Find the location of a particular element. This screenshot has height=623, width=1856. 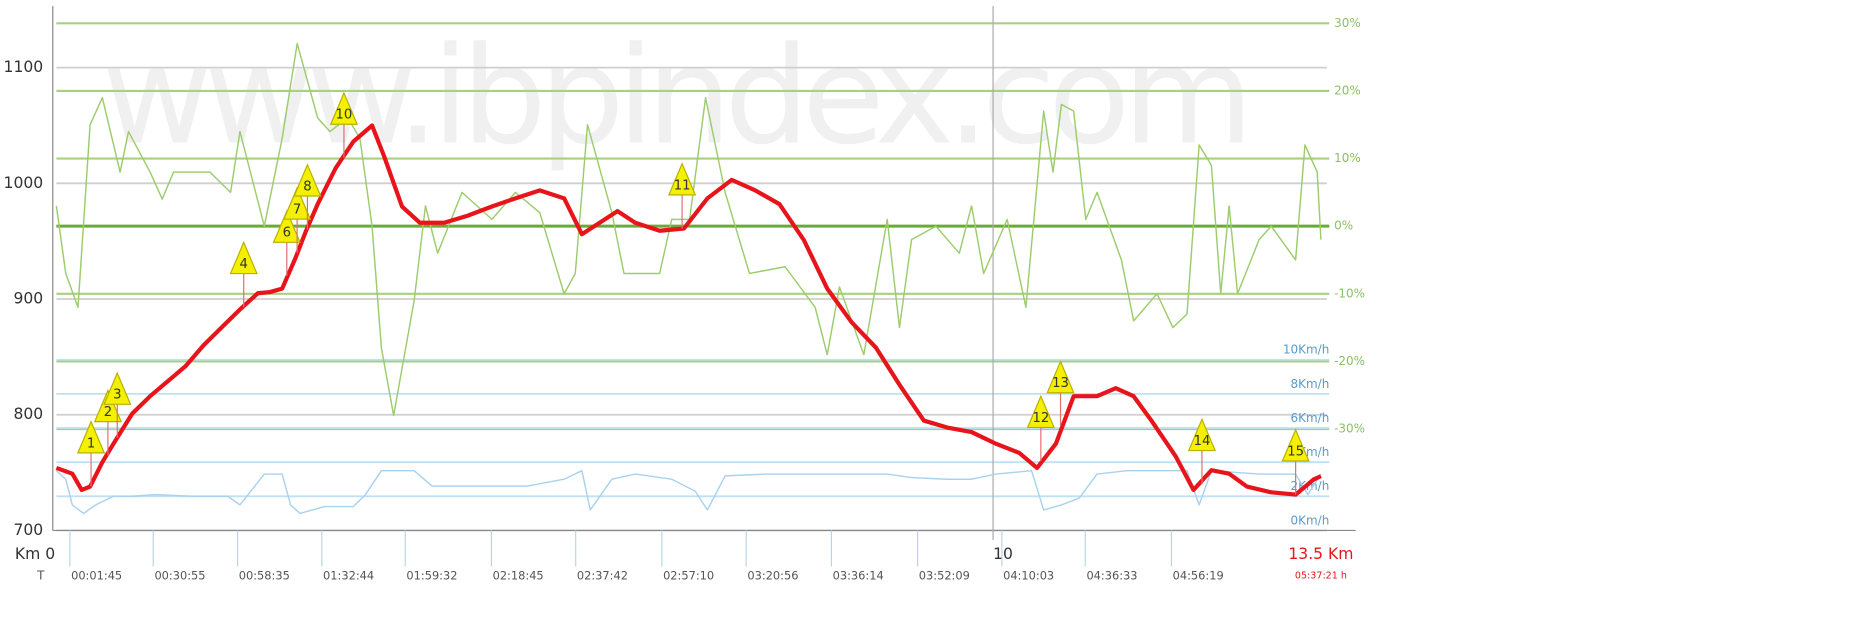

waypoint-label: 10 is located at coordinates (344, 115).